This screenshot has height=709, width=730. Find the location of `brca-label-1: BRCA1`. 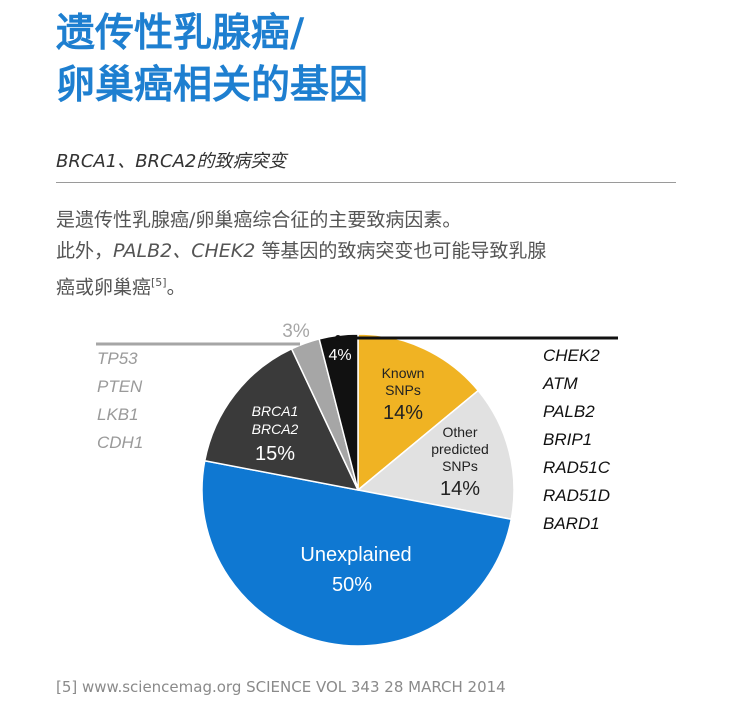

brca-label-1: BRCA1 is located at coordinates (275, 411).